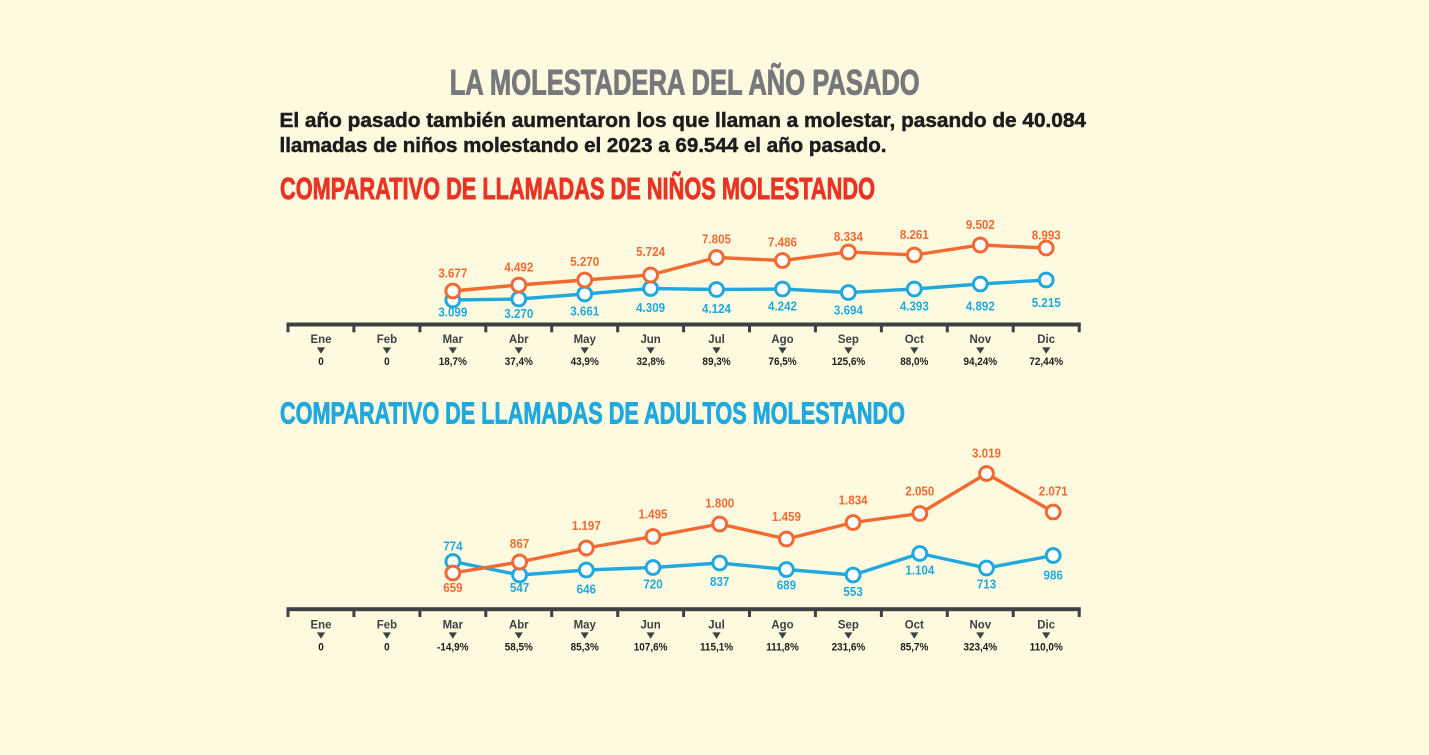 Image resolution: width=1429 pixels, height=755 pixels. What do you see at coordinates (584, 311) in the screenshot?
I see `svg-text: 3.661` at bounding box center [584, 311].